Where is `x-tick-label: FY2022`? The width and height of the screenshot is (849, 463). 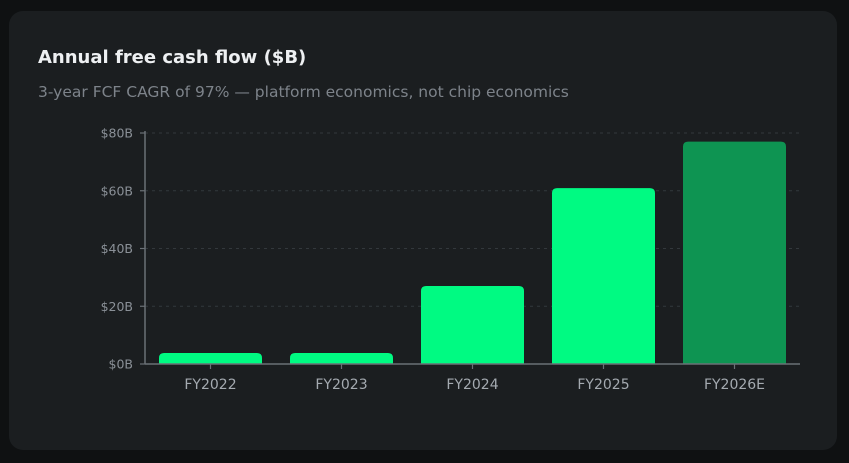 x-tick-label: FY2022 is located at coordinates (210, 385).